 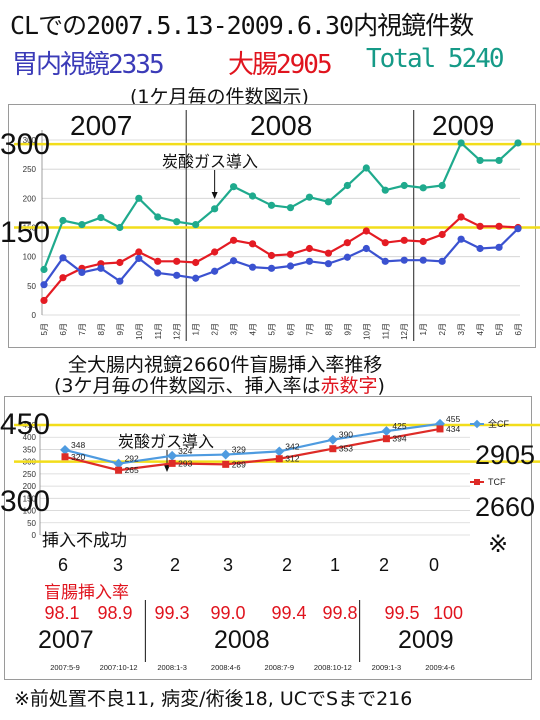 I want to click on chart2-x-tick-label: 2008:1-3, so click(x=172, y=667).